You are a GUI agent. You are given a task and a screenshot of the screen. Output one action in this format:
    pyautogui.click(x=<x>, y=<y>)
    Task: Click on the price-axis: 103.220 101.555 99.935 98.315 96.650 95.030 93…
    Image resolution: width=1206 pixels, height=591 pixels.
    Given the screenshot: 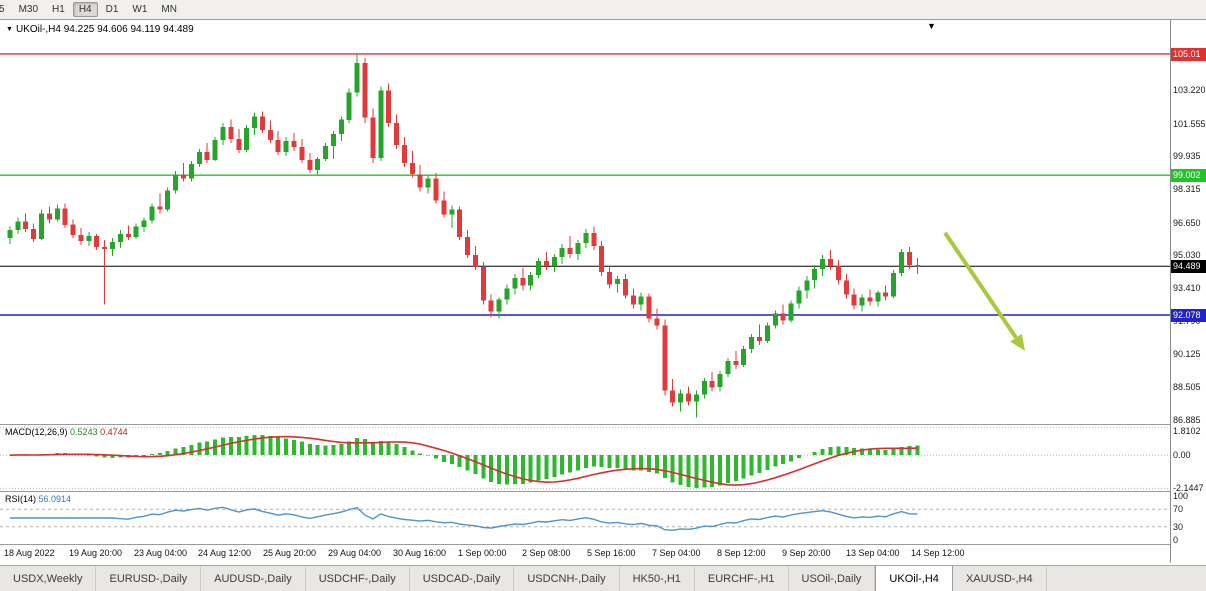 What is the action you would take?
    pyautogui.click(x=1188, y=291)
    